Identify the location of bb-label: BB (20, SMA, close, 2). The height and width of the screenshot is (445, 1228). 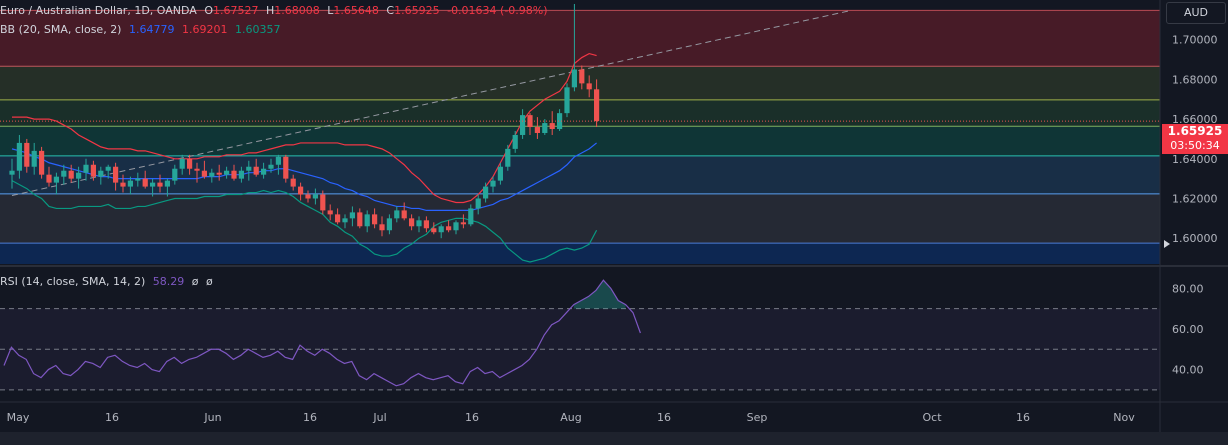
(61, 29).